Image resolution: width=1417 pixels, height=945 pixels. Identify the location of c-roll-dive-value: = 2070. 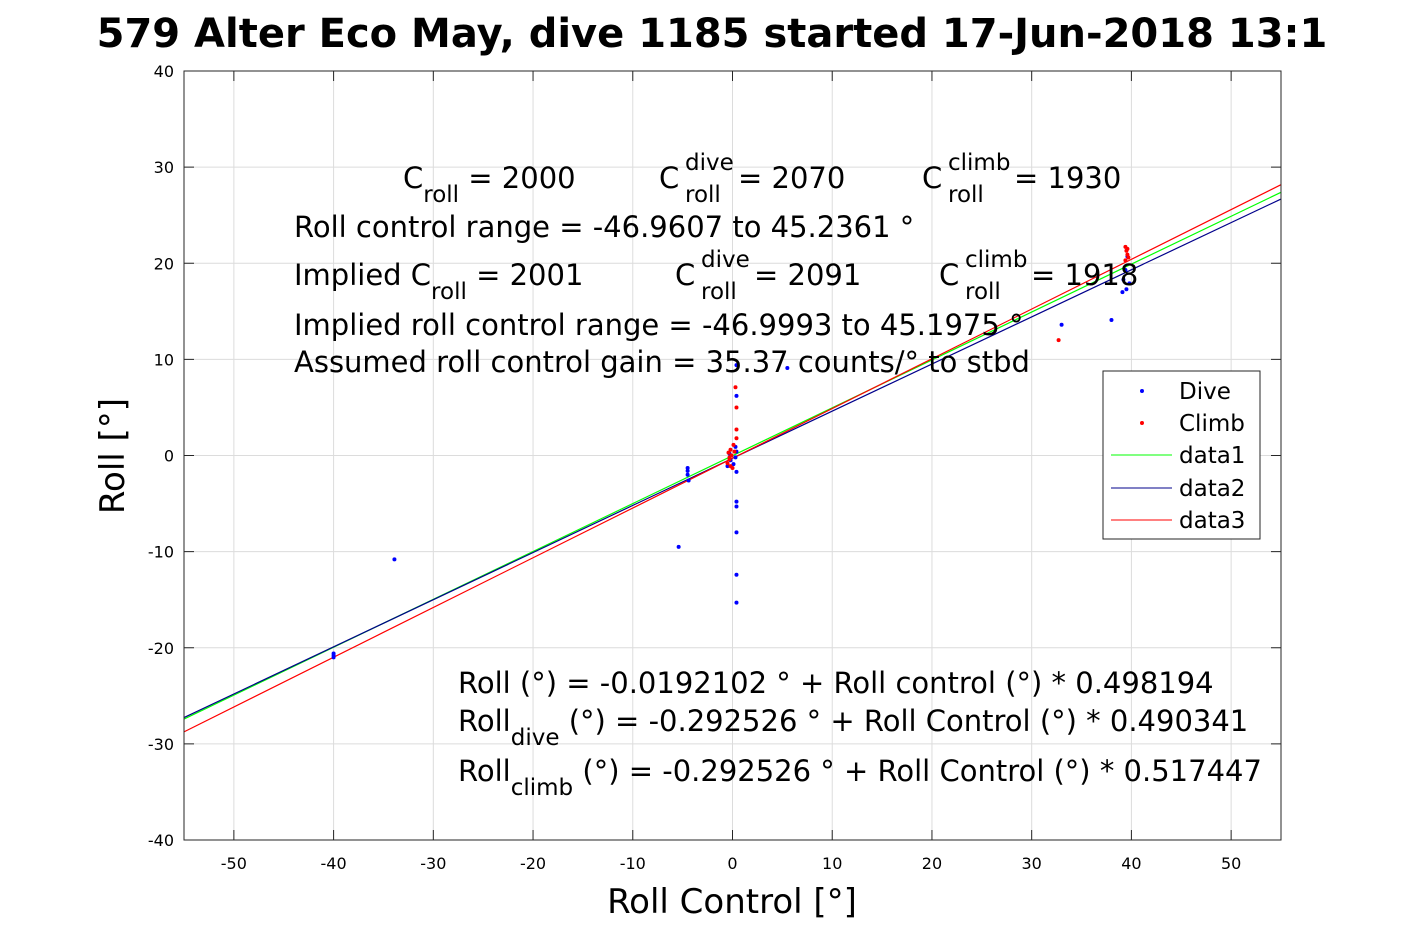
(791, 178).